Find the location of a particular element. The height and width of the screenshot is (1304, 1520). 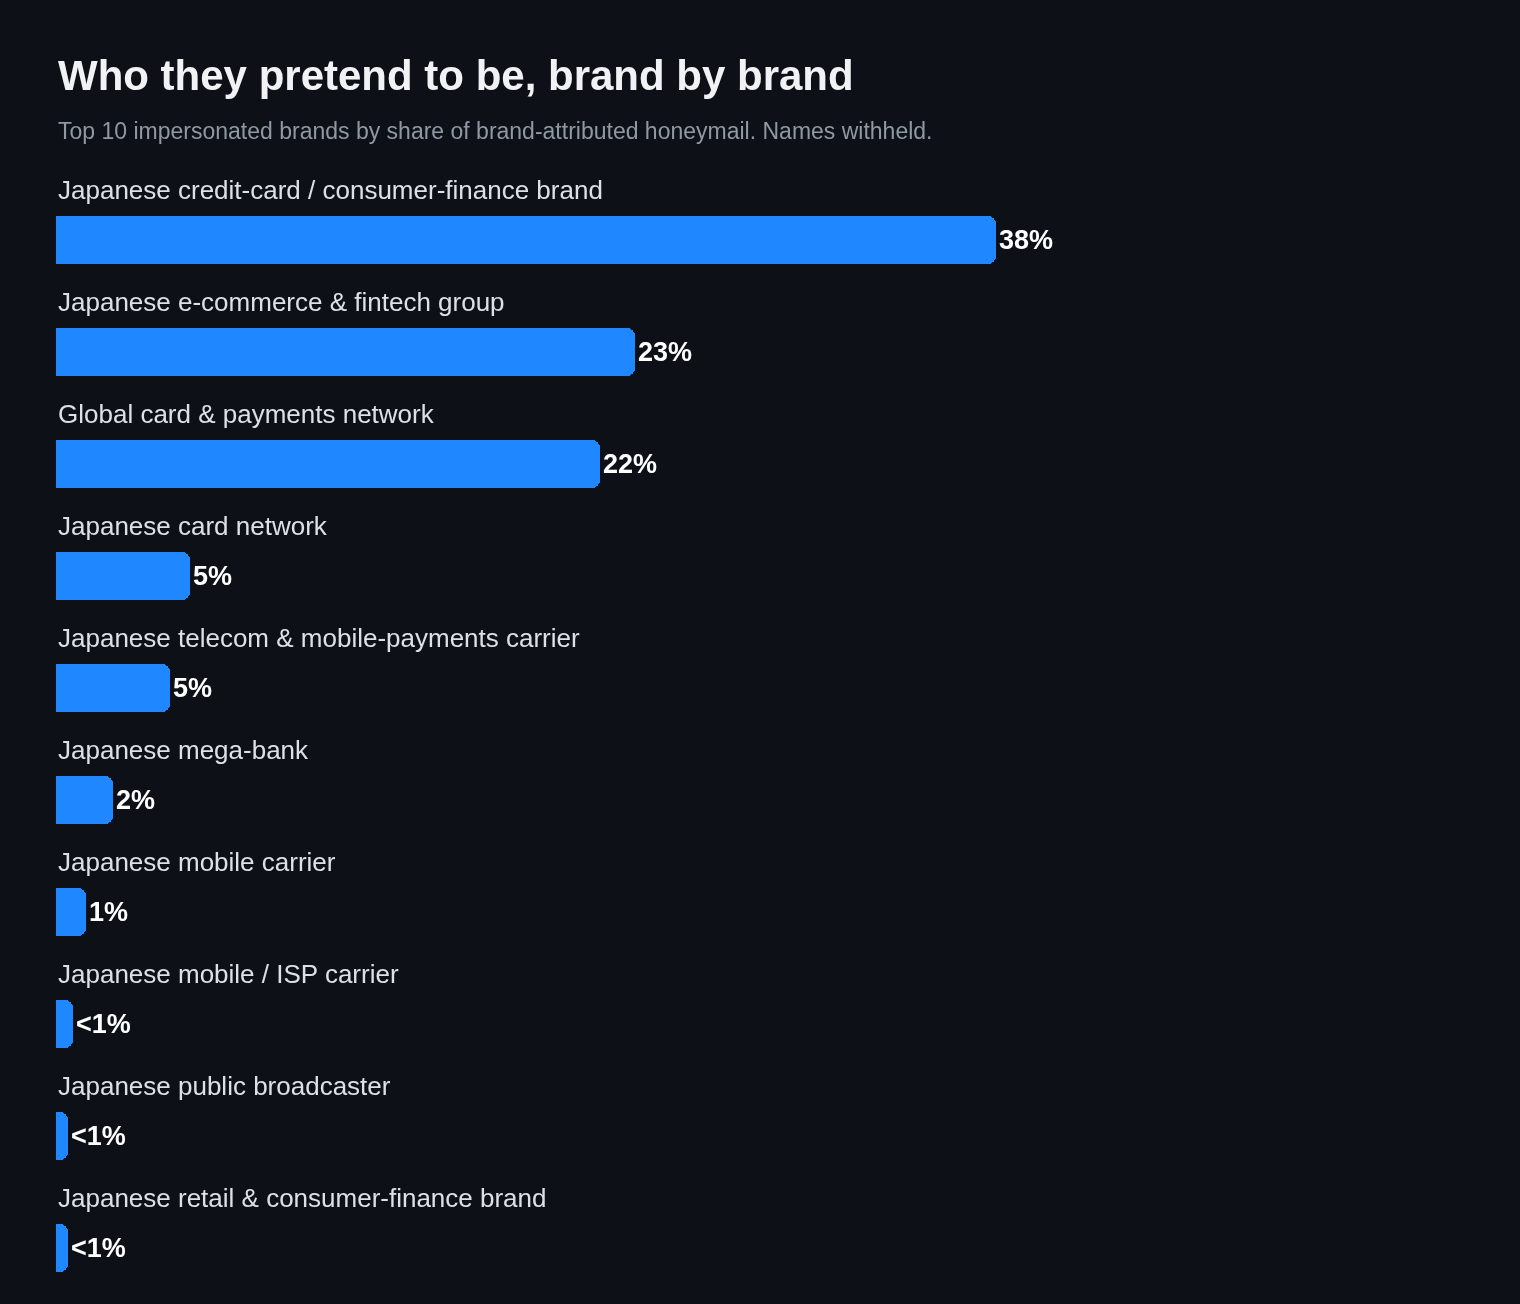

y-tick-label: Japanese retail & consumer-finance brand is located at coordinates (302, 1198).